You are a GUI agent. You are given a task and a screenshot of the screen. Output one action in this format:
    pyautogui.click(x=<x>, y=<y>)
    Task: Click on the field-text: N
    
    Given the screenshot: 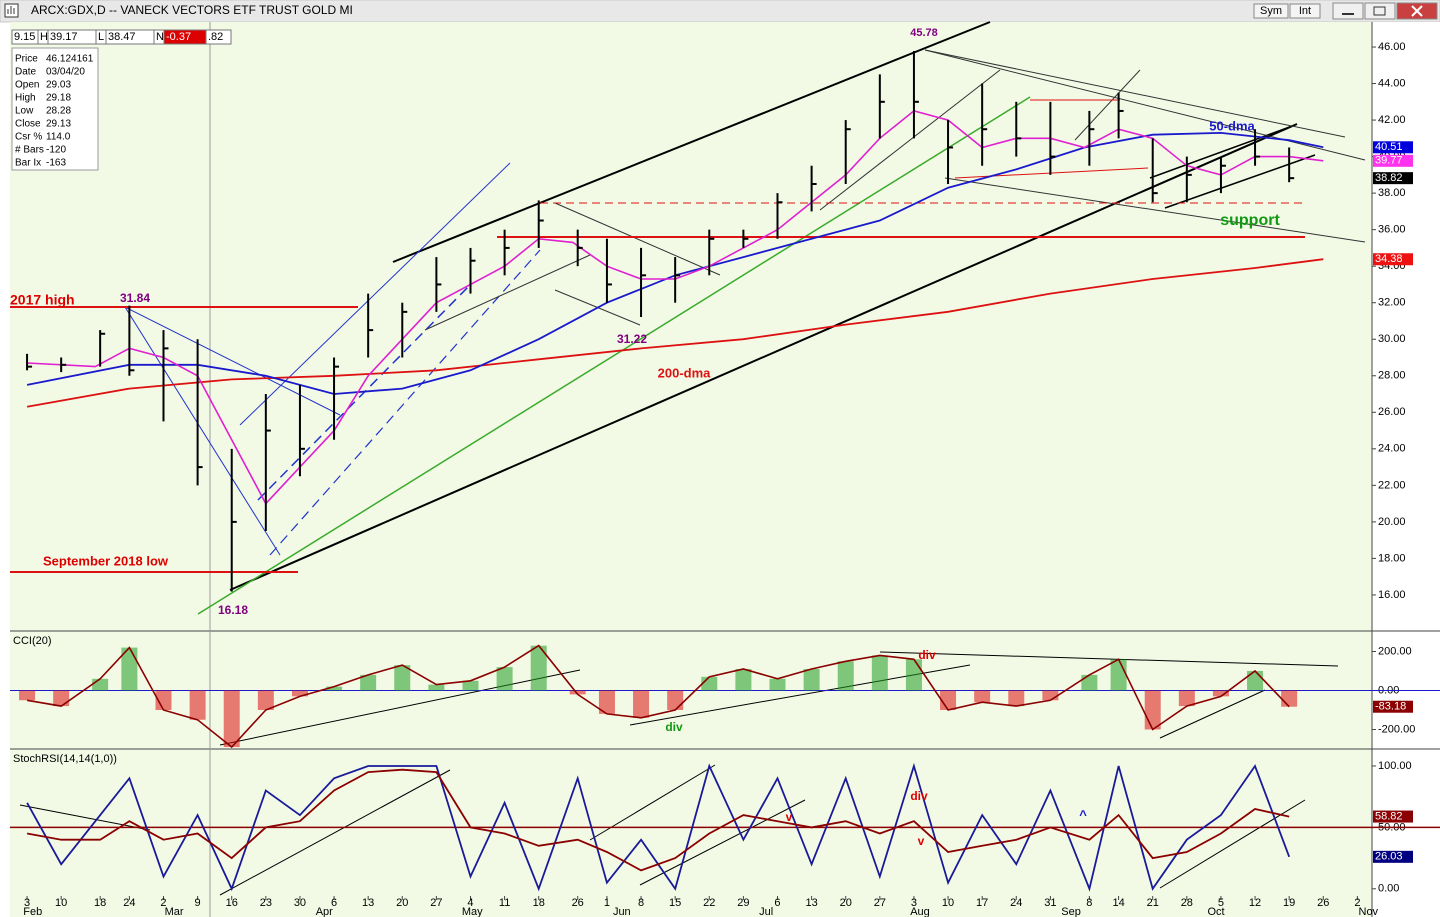 What is the action you would take?
    pyautogui.click(x=160, y=37)
    